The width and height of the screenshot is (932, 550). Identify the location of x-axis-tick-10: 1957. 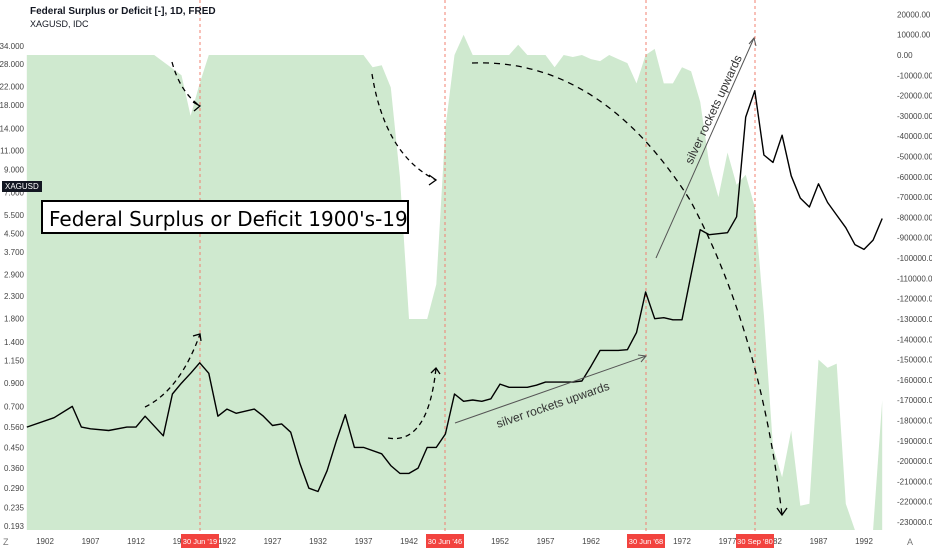
(546, 541).